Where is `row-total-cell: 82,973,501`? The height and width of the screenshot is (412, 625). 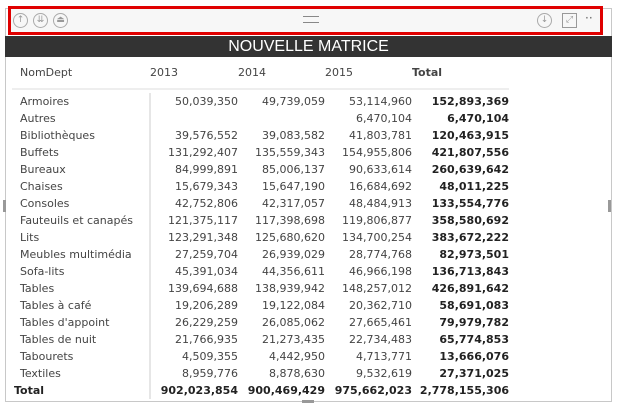
row-total-cell: 82,973,501 is located at coordinates (474, 254).